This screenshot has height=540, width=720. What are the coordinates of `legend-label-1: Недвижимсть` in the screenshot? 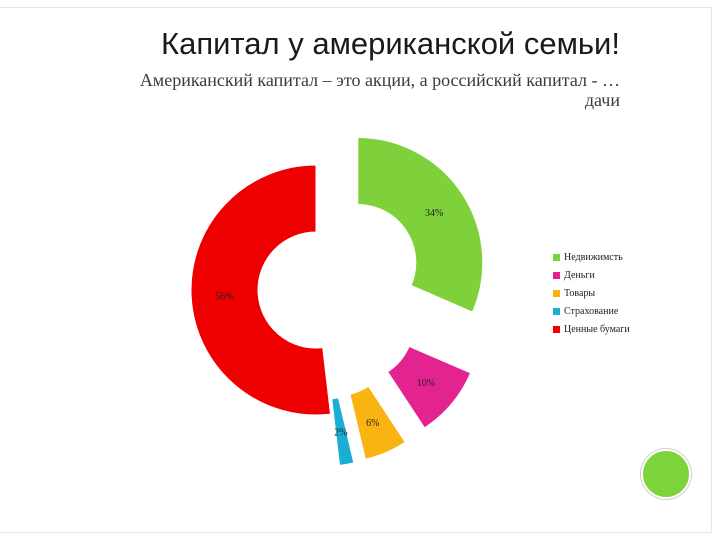 It's located at (593, 257).